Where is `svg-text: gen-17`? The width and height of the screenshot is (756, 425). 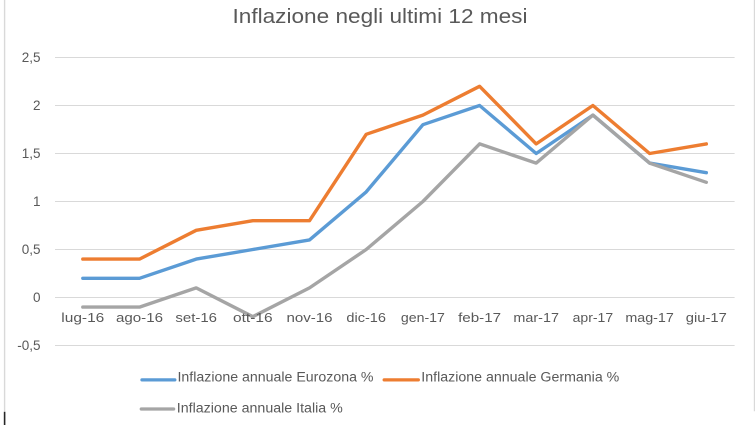
svg-text: gen-17 is located at coordinates (423, 317).